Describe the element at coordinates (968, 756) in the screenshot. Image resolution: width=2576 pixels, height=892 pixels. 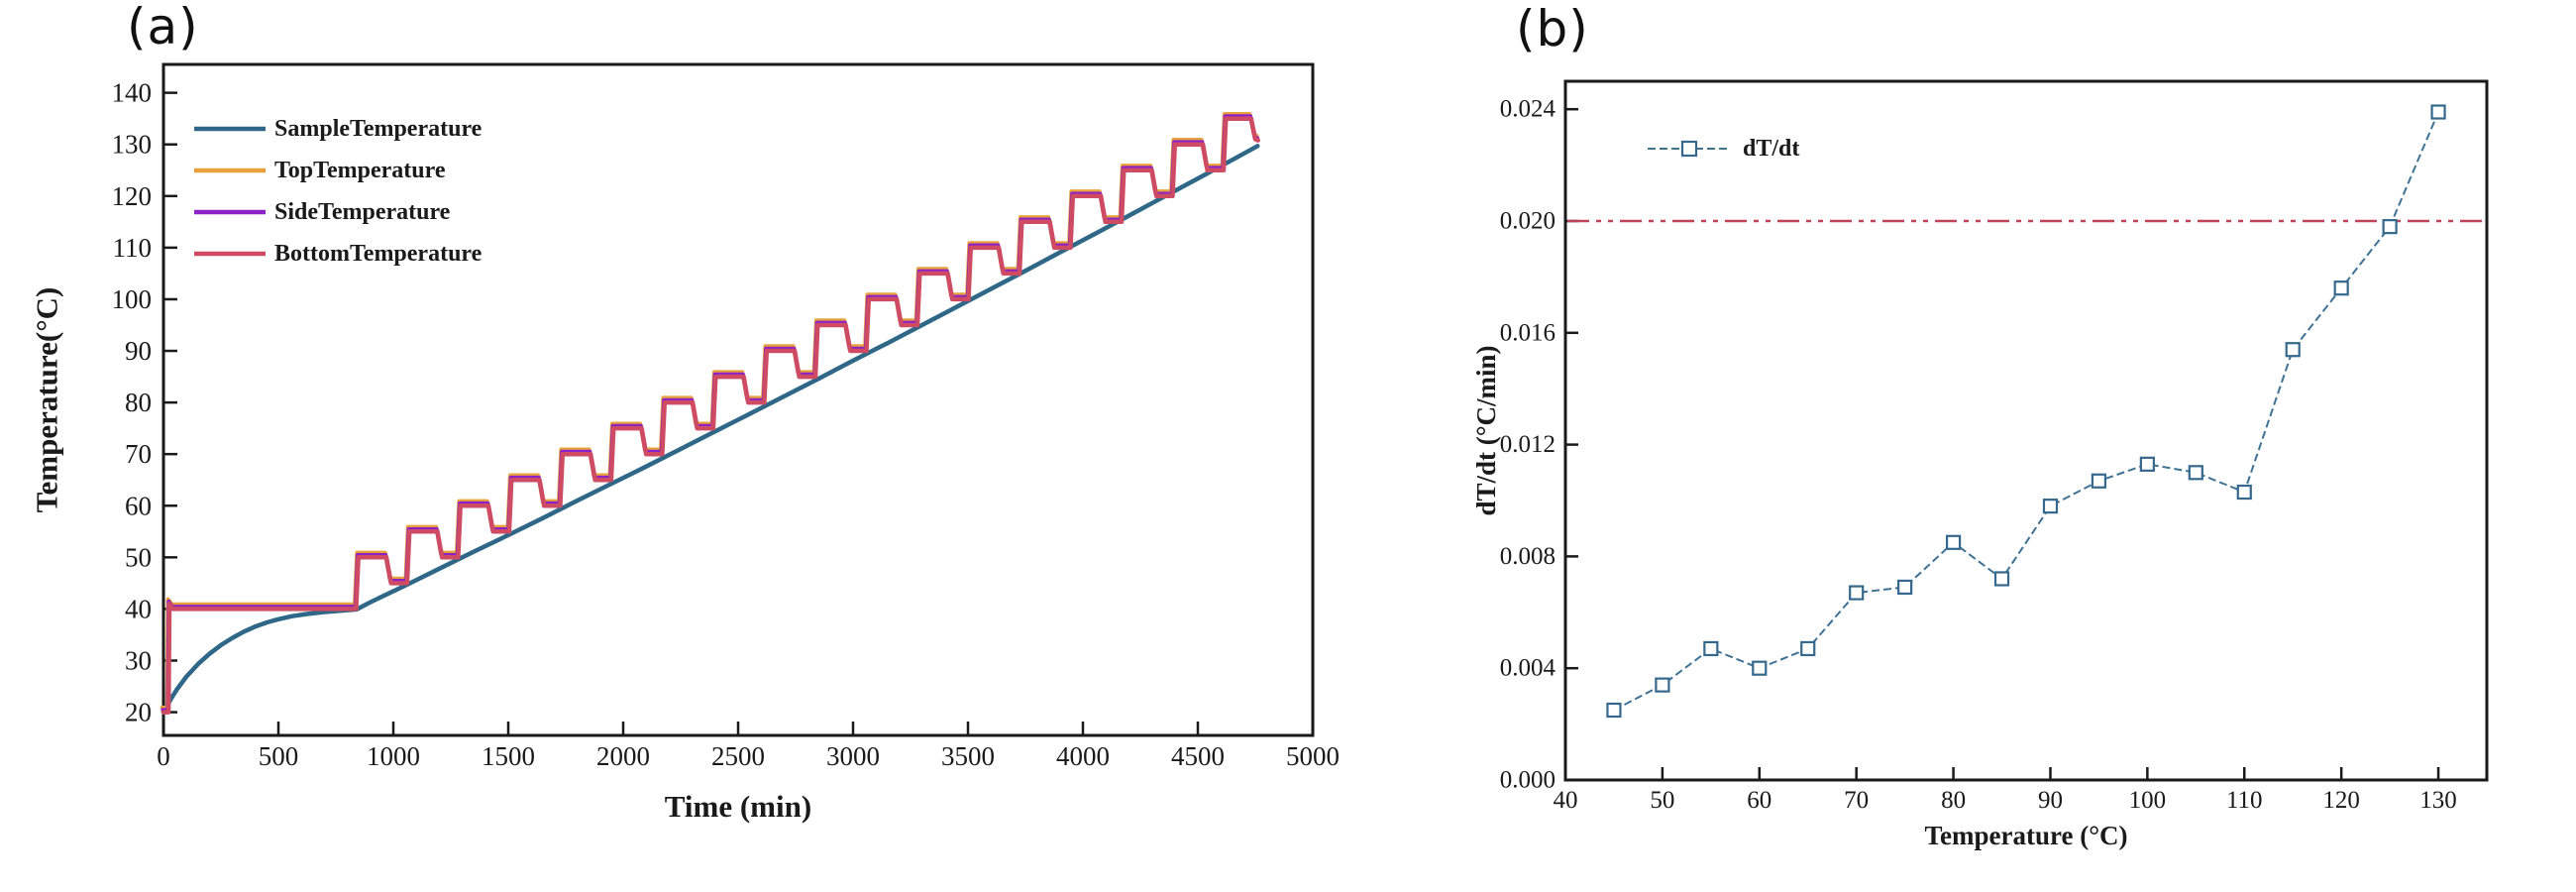
I see `x-tick-label-a: 3500` at that location.